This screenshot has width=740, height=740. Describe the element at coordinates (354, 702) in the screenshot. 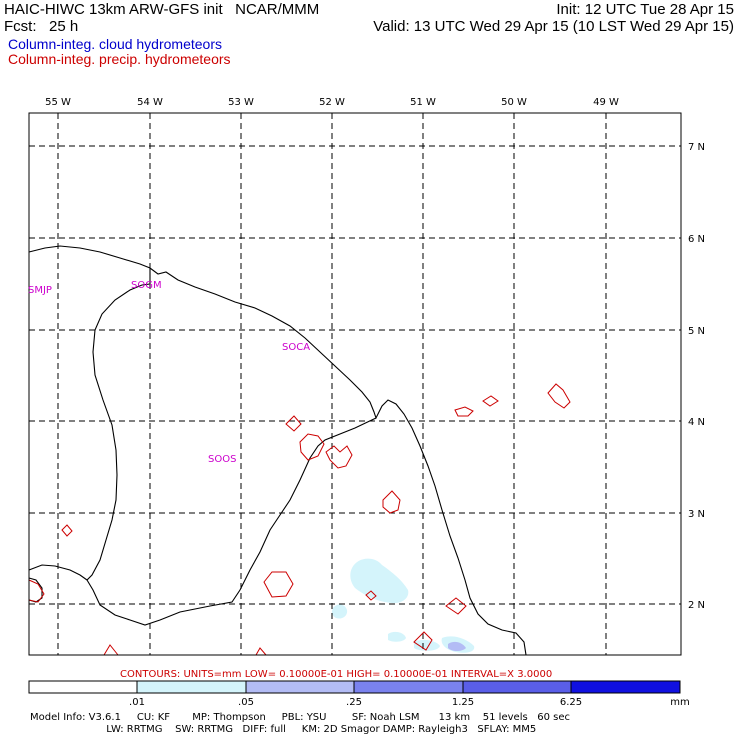

I see `colorbar-label: .25` at that location.